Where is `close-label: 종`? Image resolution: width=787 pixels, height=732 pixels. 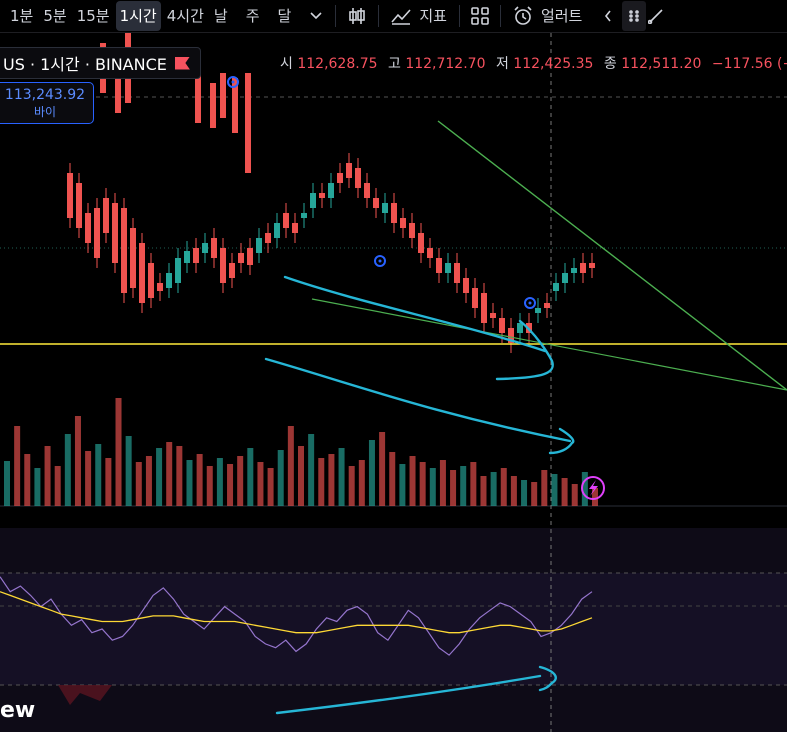 close-label: 종 is located at coordinates (610, 64).